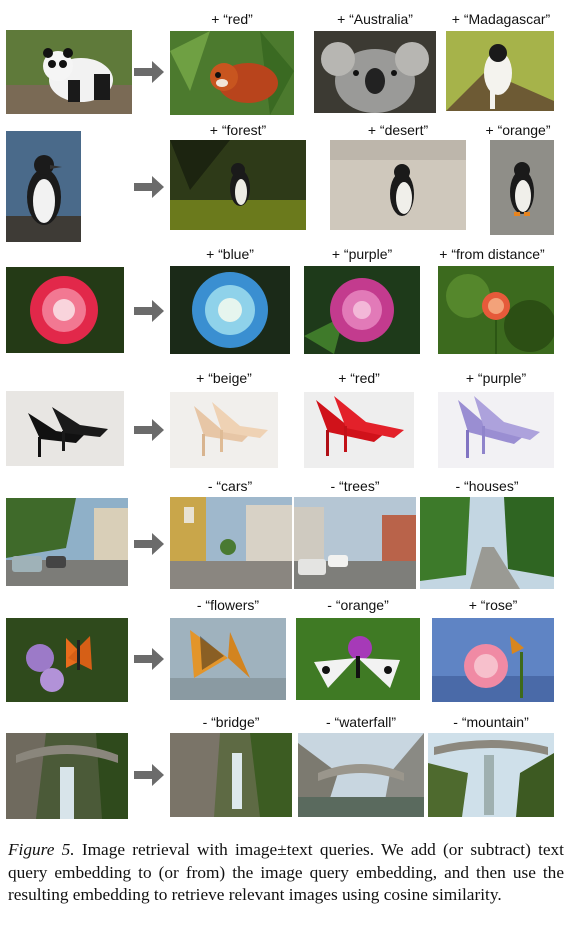 The image size is (572, 944). I want to click on result-label: + “desert”, so click(398, 130).